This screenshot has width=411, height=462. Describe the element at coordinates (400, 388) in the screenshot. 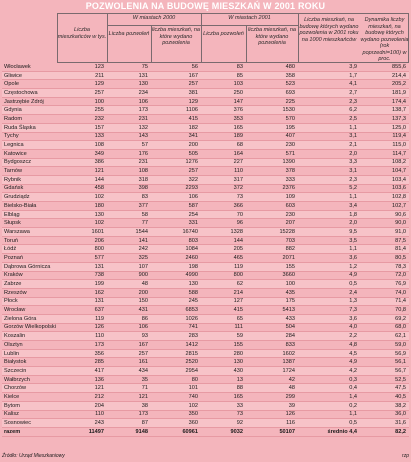

I see `value-cell: 47,5` at that location.